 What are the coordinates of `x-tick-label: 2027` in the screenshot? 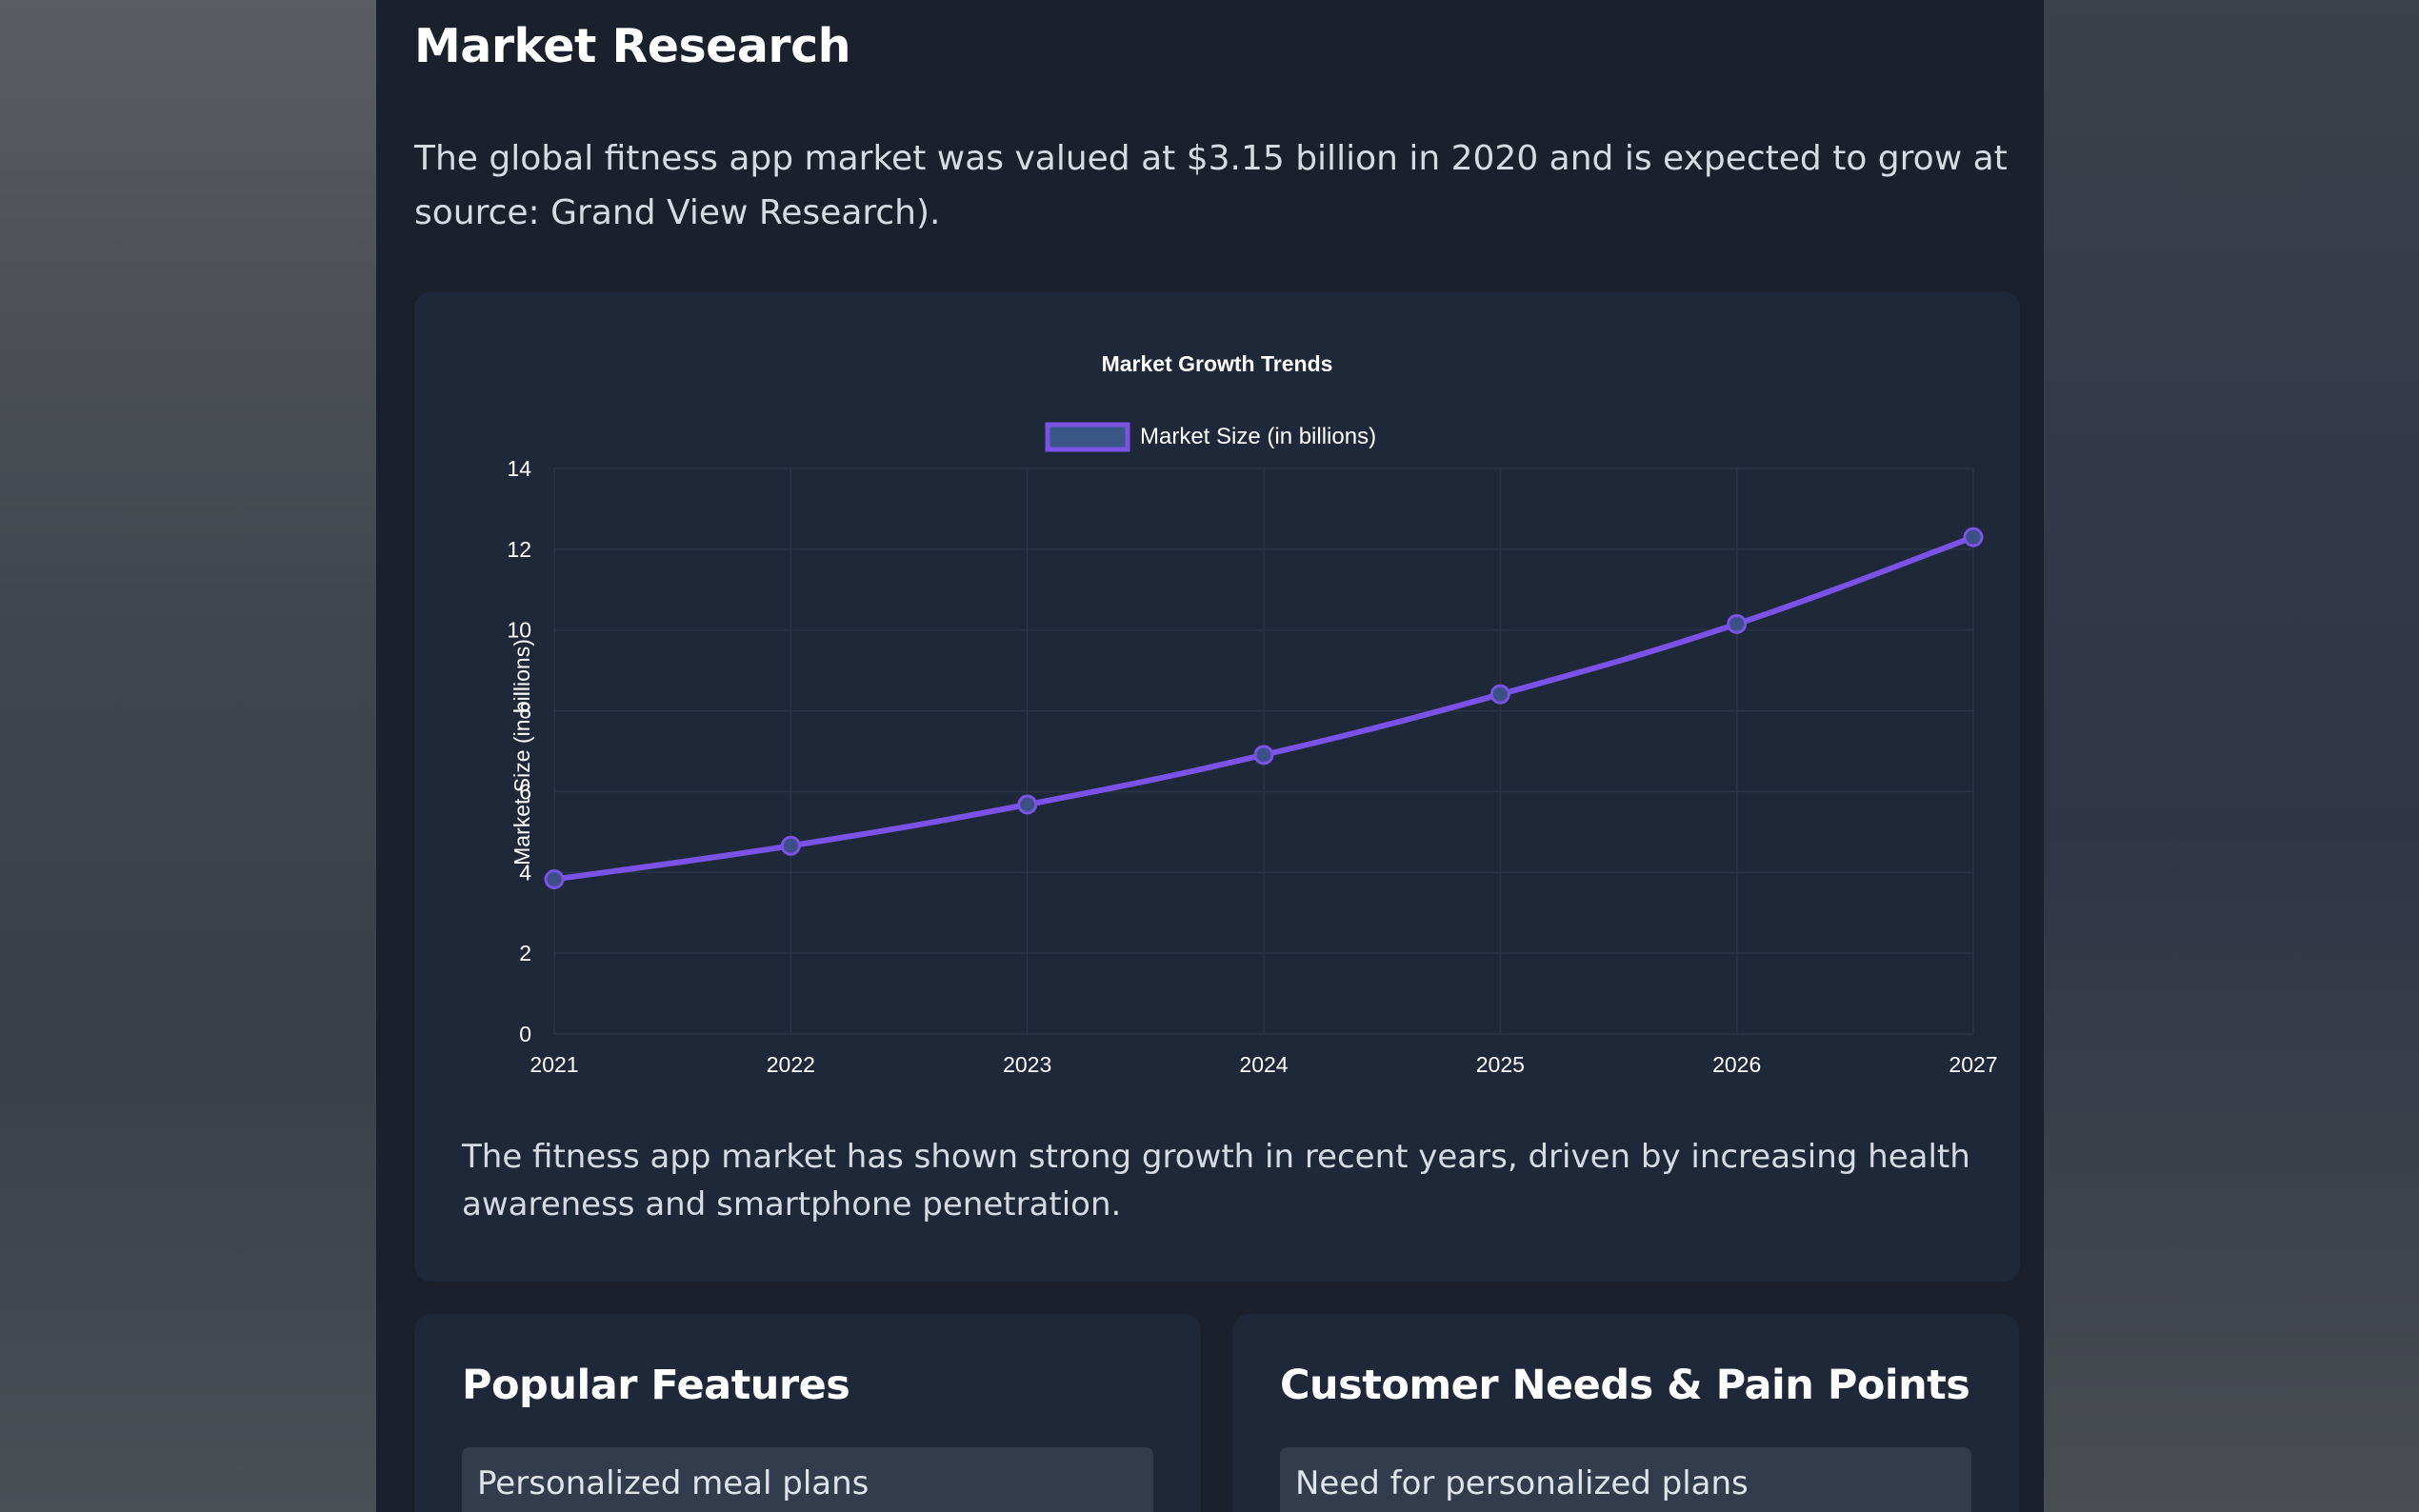 It's located at (1973, 1064).